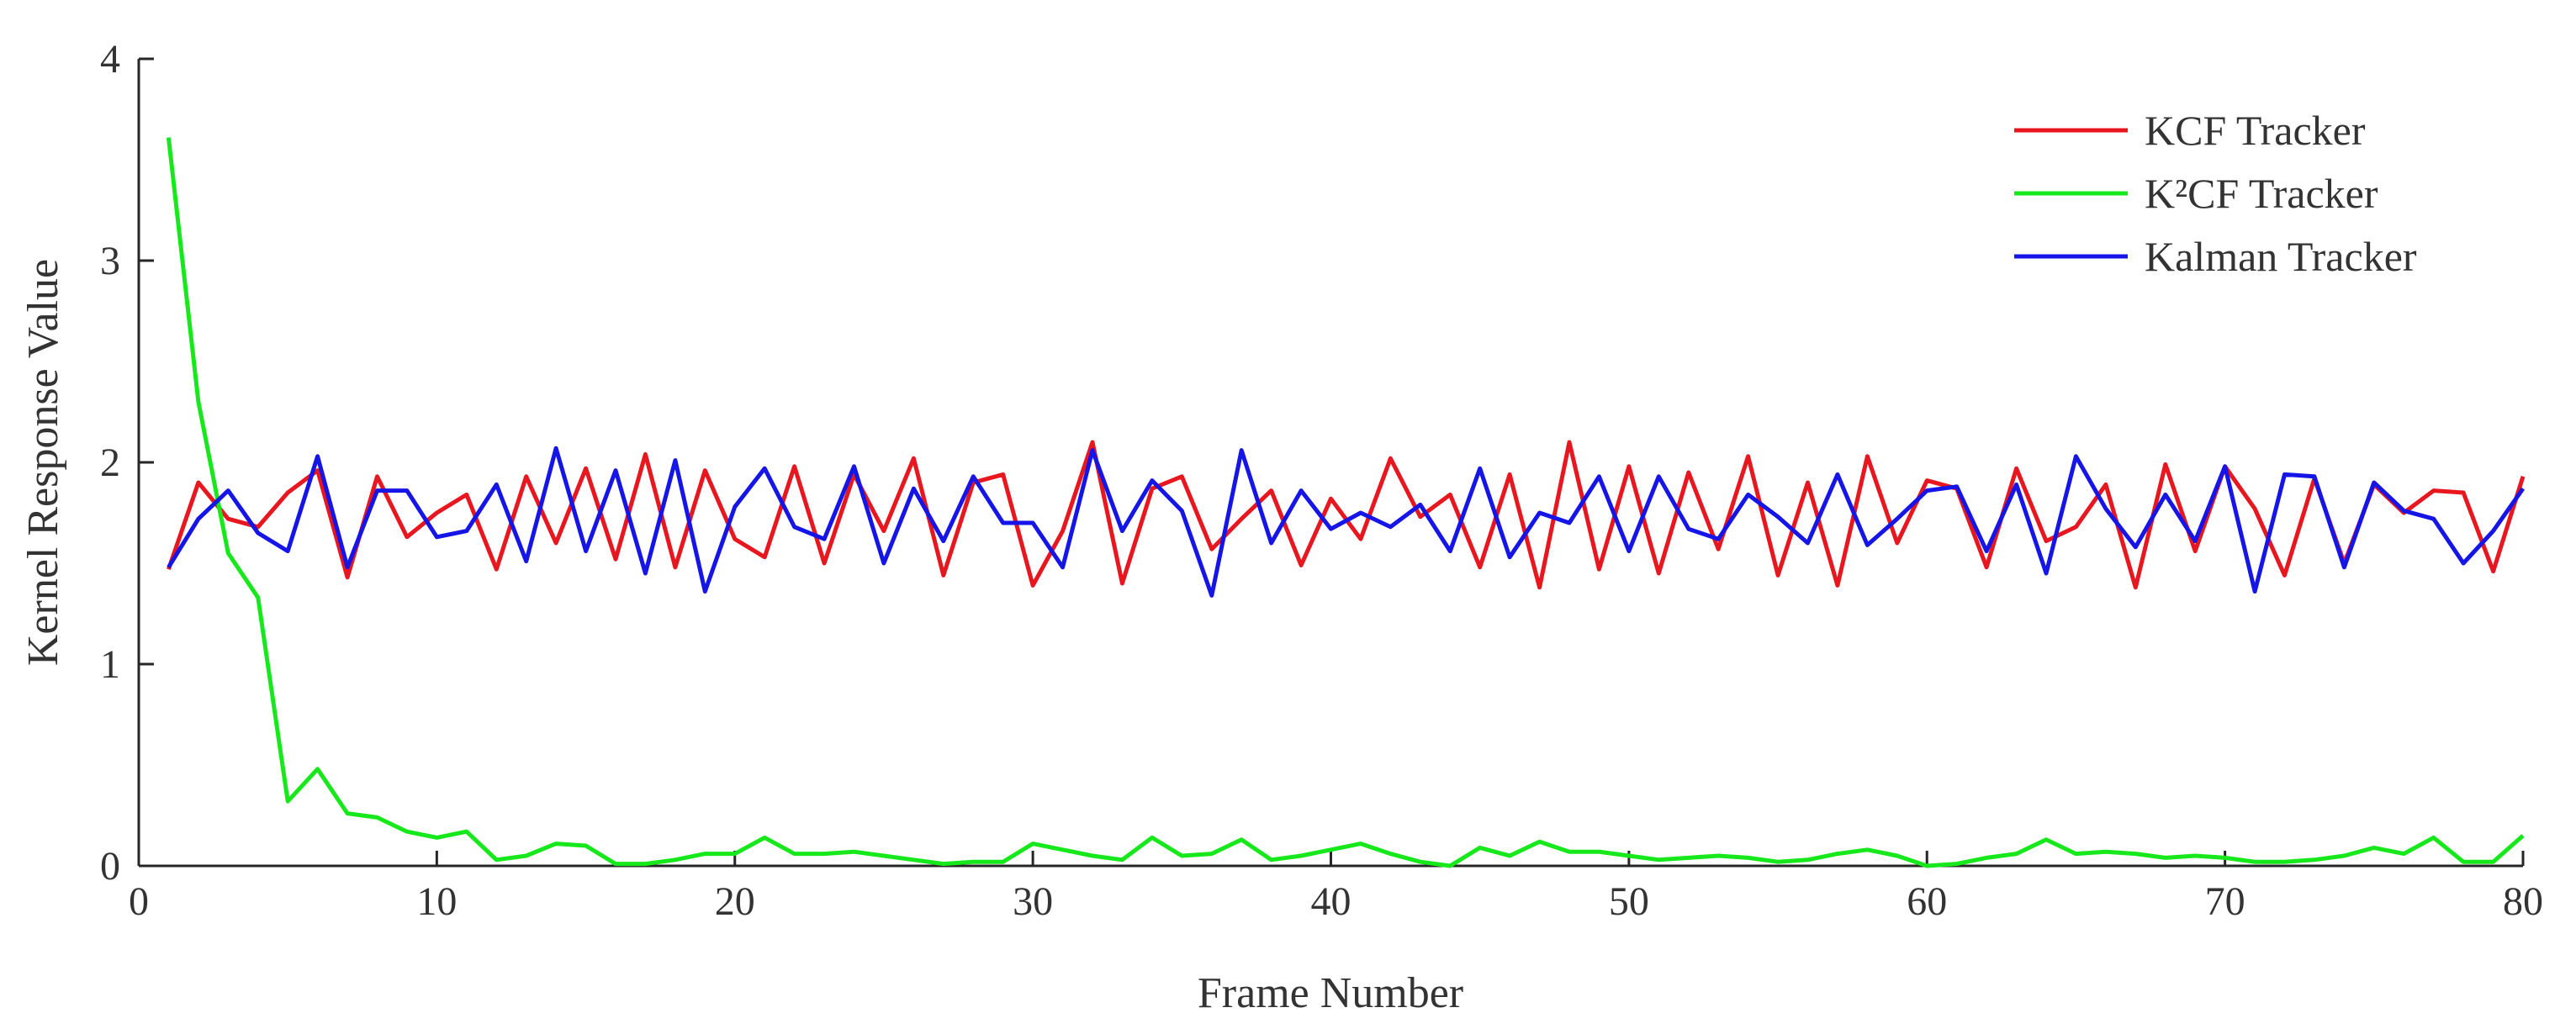 The height and width of the screenshot is (1034, 2576). I want to click on x-tick-label: 70, so click(2225, 902).